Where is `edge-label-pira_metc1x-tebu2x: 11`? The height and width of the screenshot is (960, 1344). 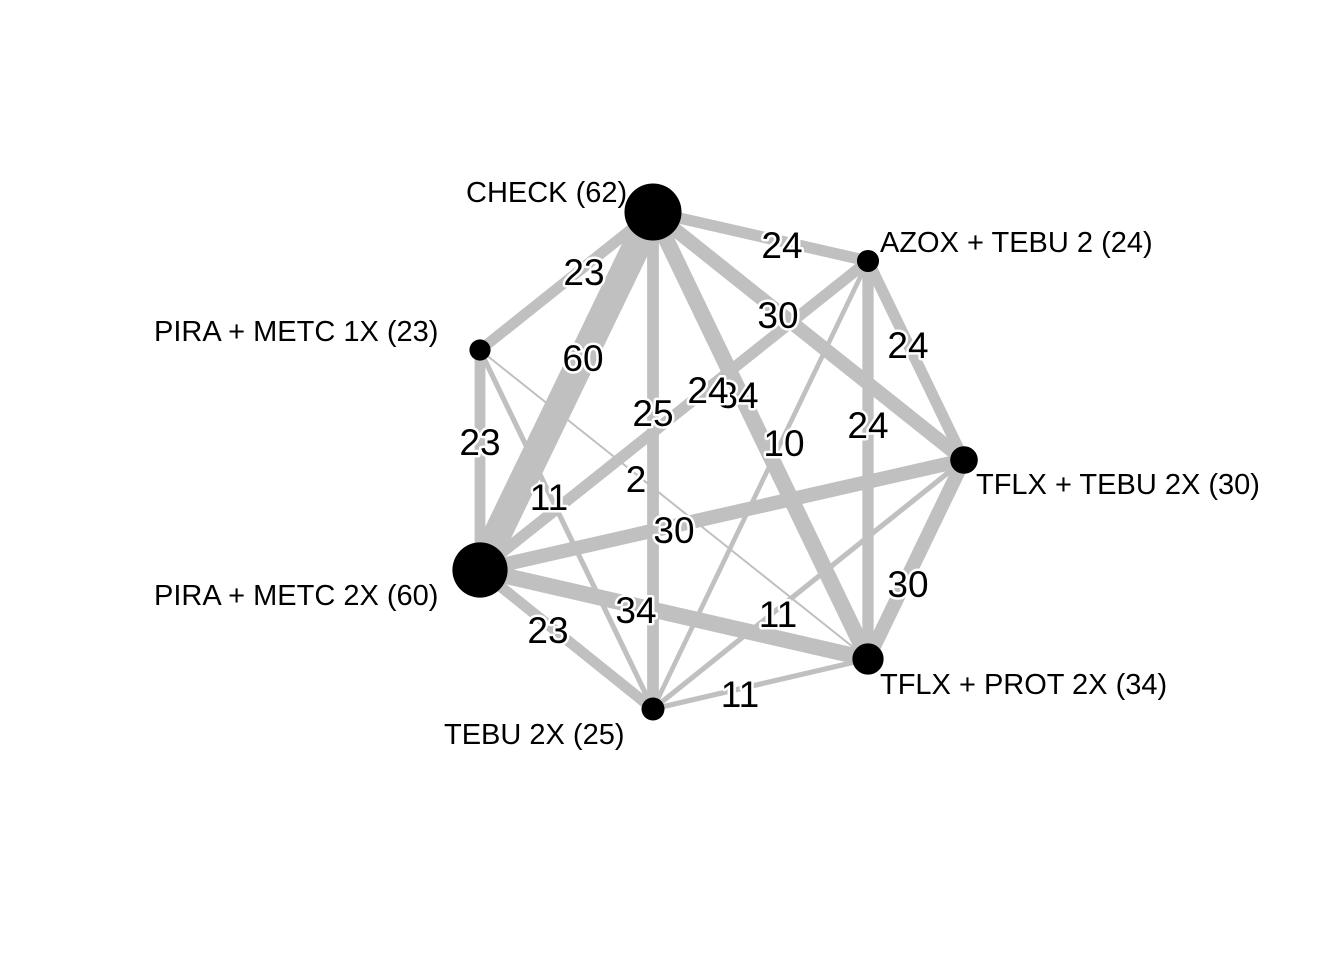 edge-label-pira_metc1x-tebu2x: 11 is located at coordinates (549, 497).